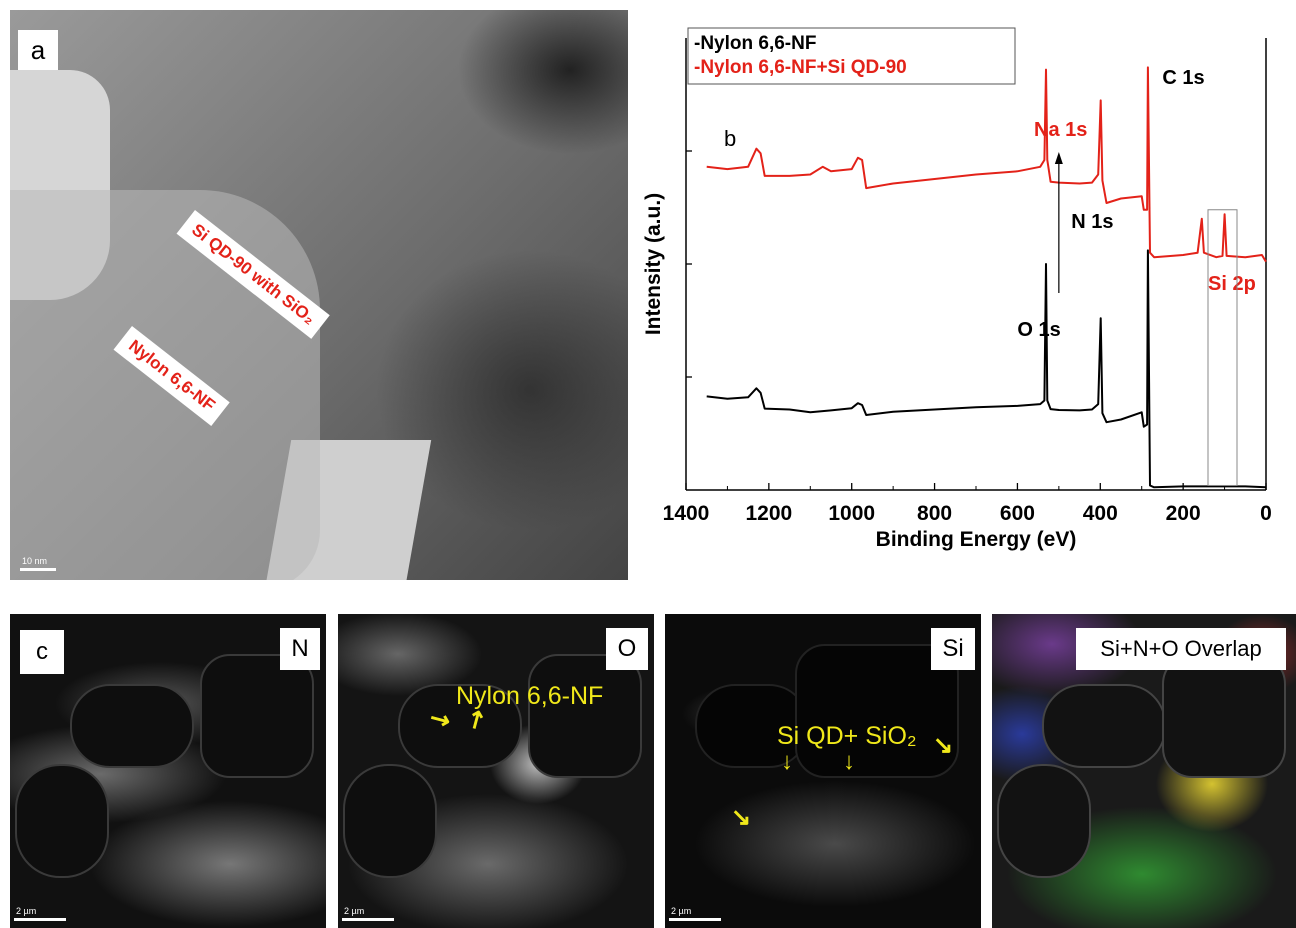 The width and height of the screenshot is (1296, 928). Describe the element at coordinates (35, 561) in the screenshot. I see `tem-scale-label: 10 nm` at that location.